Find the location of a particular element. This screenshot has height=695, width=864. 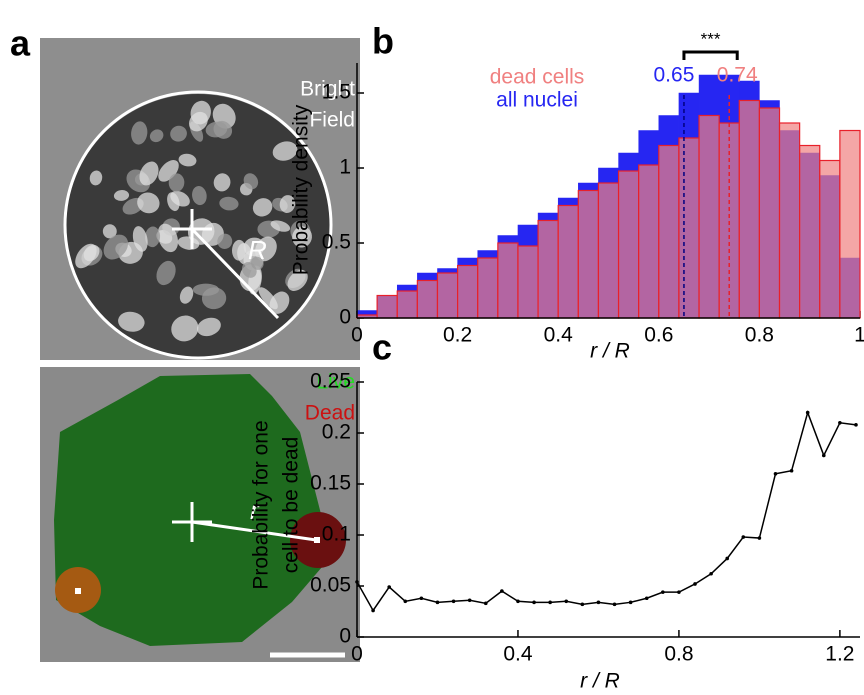

significance-bracket is located at coordinates (710, 55).